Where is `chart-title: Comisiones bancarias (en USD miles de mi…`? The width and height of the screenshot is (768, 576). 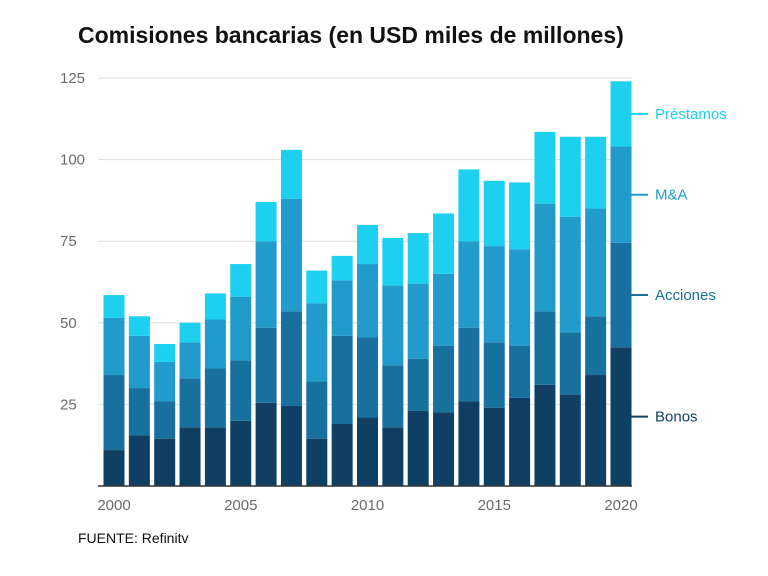
chart-title: Comisiones bancarias (en USD miles de mi… is located at coordinates (351, 35).